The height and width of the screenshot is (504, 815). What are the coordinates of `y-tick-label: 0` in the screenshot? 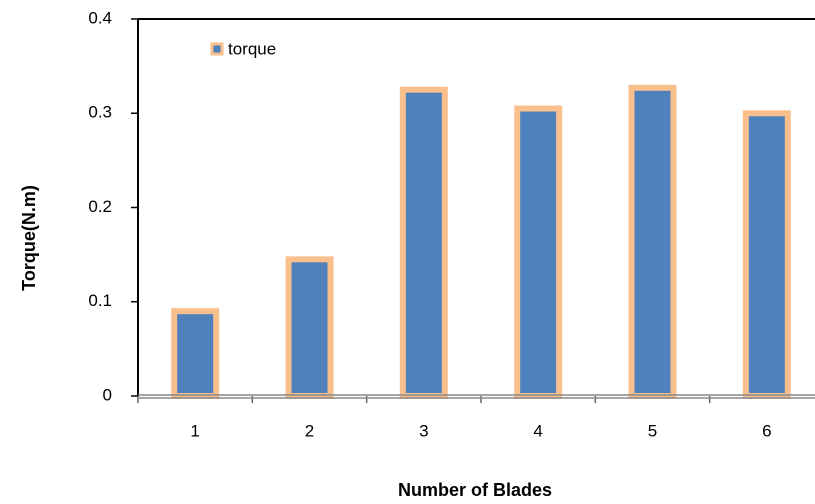 It's located at (107, 394).